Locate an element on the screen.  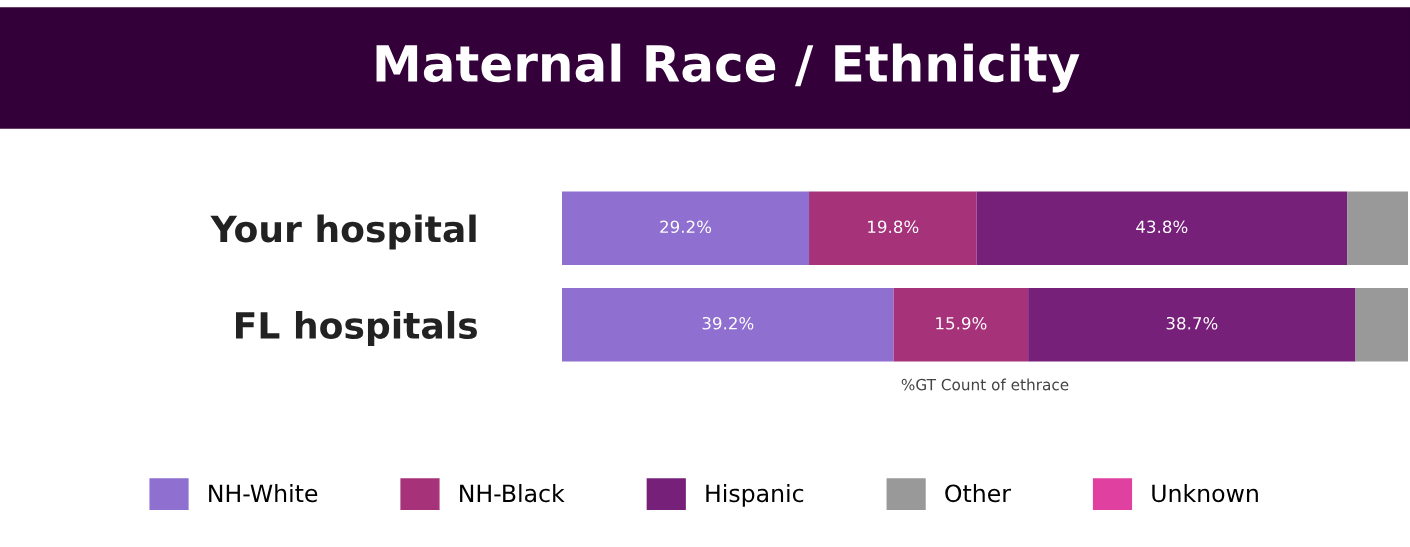
chart-title: Maternal Race / Ethnicity is located at coordinates (728, 68).